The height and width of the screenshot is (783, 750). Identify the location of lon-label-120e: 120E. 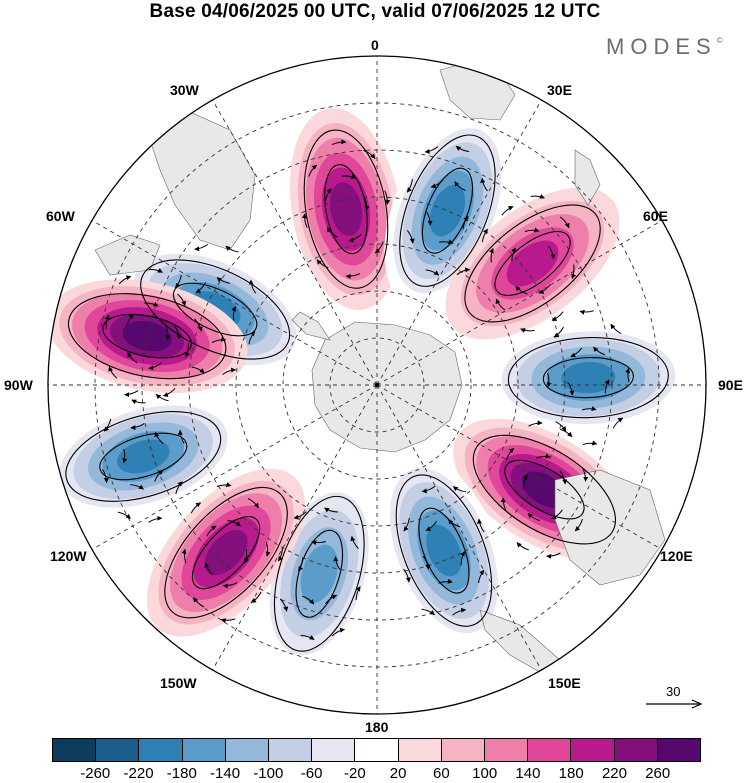
(676, 556).